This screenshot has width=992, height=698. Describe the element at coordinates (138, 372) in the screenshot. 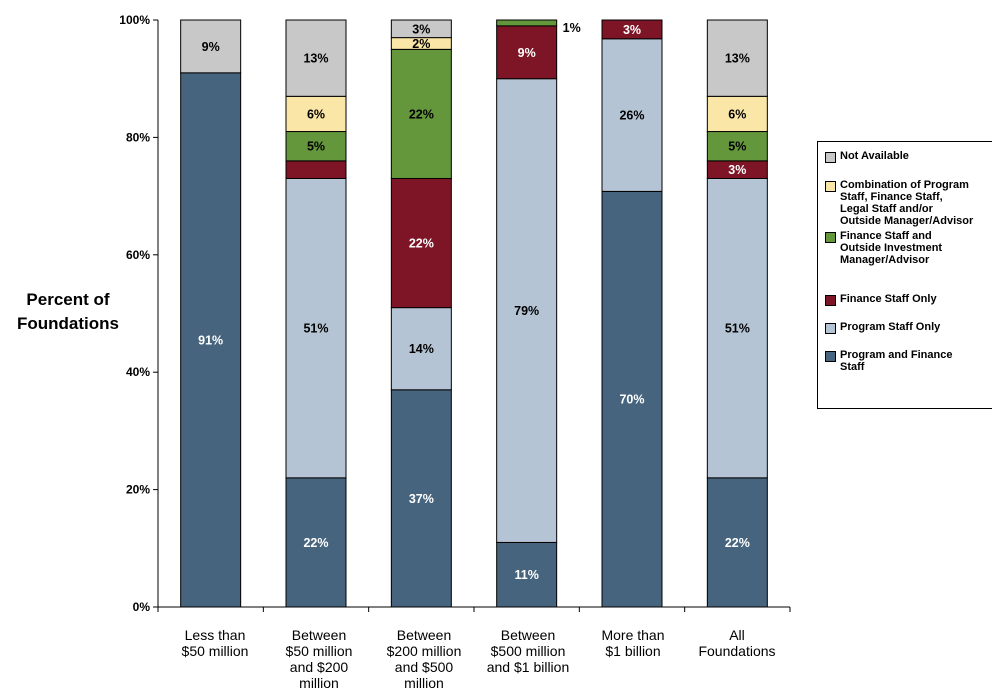

I see `y-tick-label: 40%` at that location.